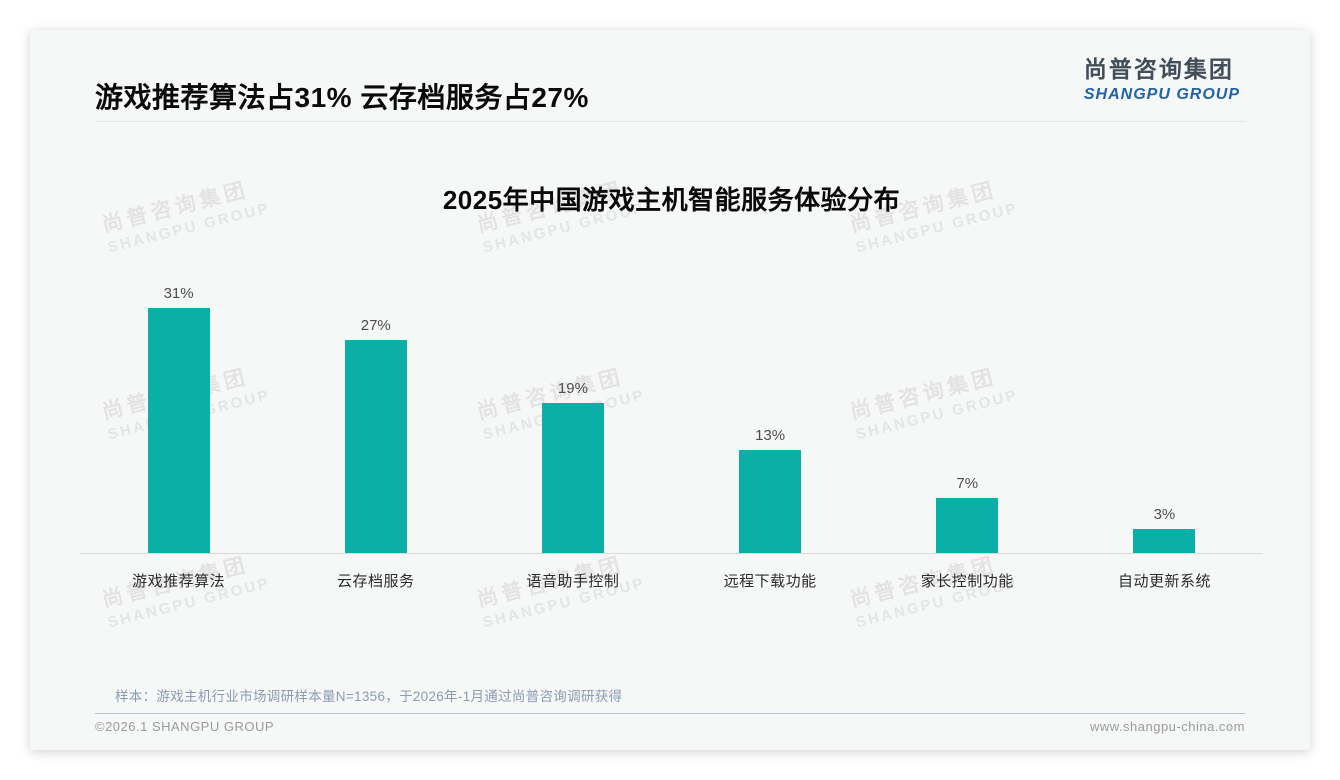 This screenshot has width=1340, height=780. What do you see at coordinates (375, 325) in the screenshot?
I see `bar-value-label: 27%` at bounding box center [375, 325].